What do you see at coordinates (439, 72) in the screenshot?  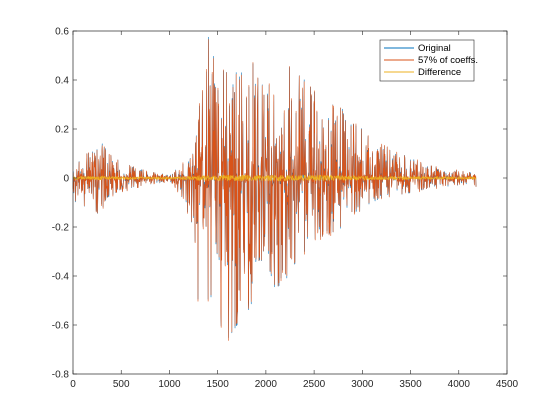 I see `legend-label-difference: Difference` at bounding box center [439, 72].